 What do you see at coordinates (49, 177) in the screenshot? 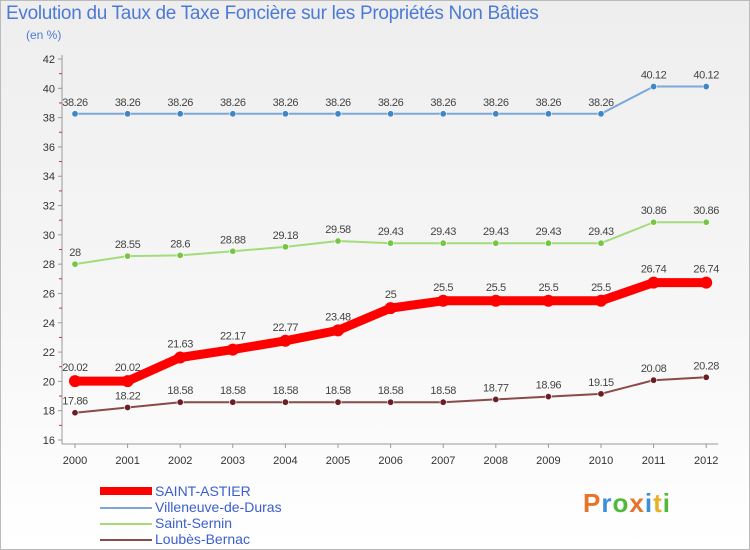
I see `y-tick-label: 34` at bounding box center [49, 177].